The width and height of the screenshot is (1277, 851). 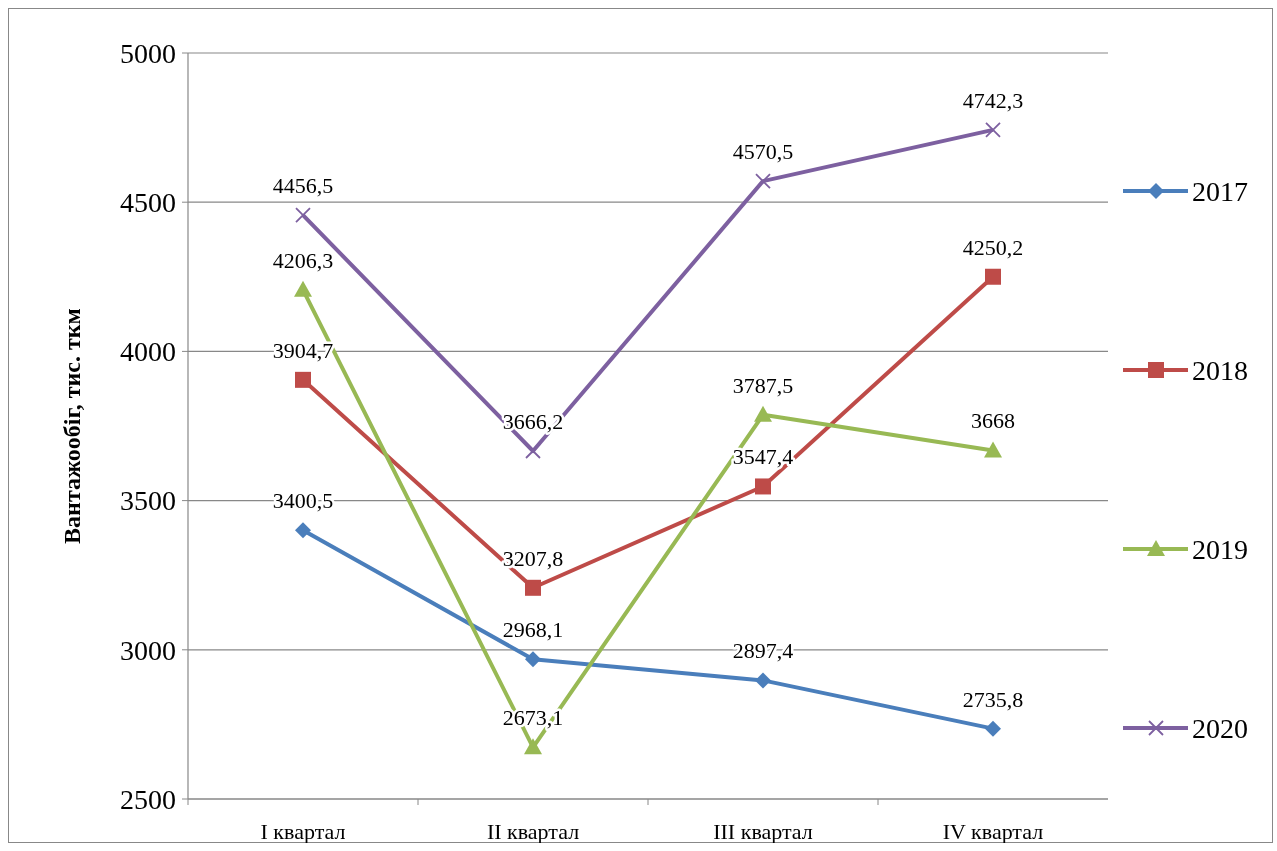 I want to click on data-label: 3787,5, so click(x=763, y=385).